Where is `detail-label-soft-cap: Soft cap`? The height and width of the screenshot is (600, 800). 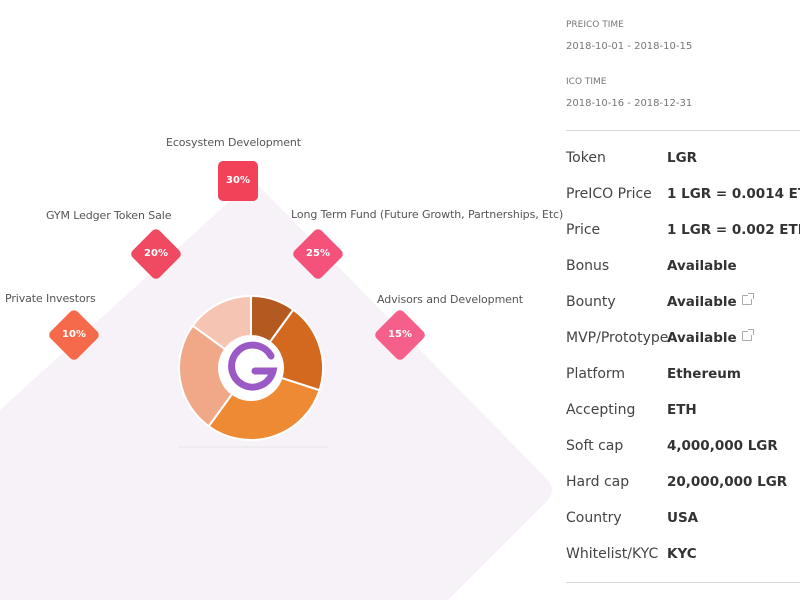 detail-label-soft-cap: Soft cap is located at coordinates (595, 446).